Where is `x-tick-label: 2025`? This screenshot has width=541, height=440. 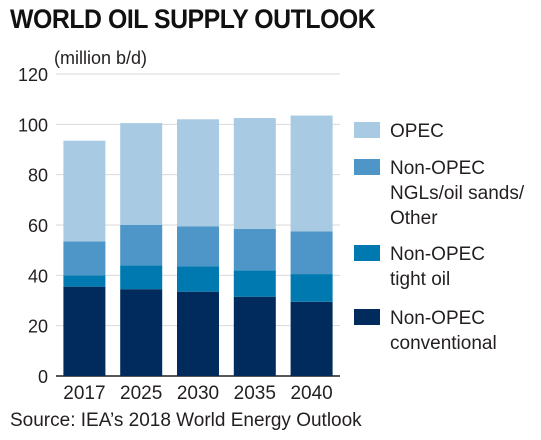
x-tick-label: 2025 is located at coordinates (141, 393).